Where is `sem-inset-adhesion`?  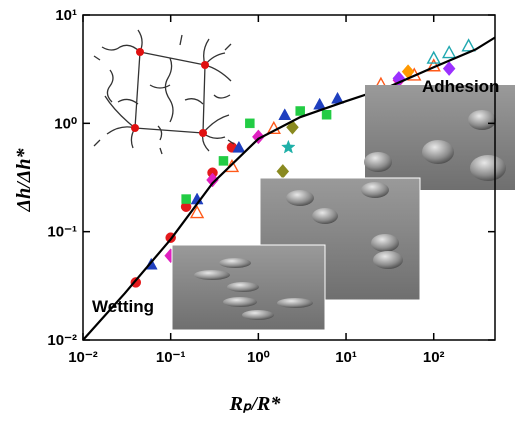
sem-inset-adhesion is located at coordinates (439, 137).